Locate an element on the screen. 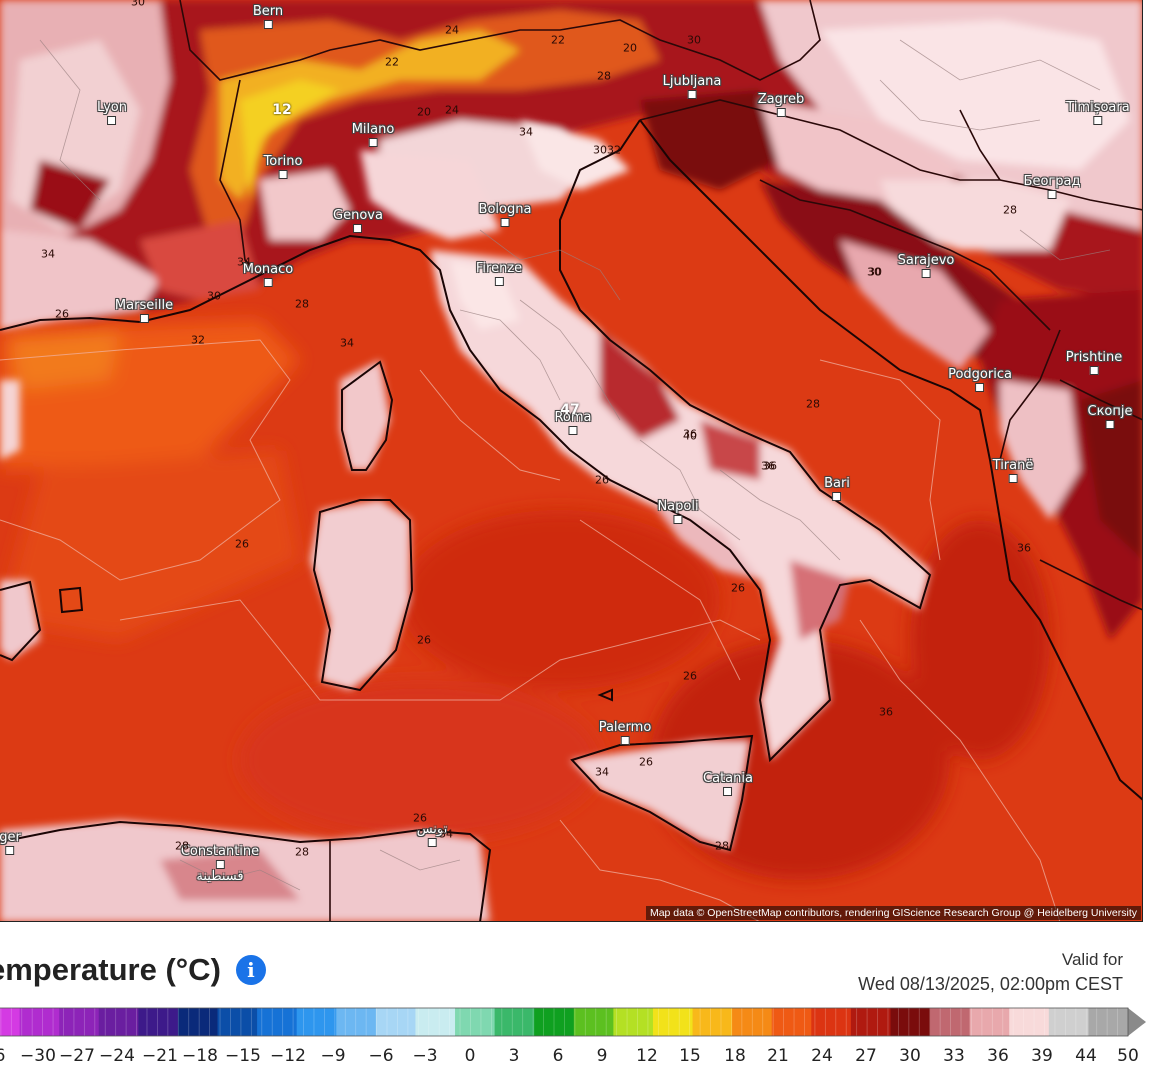  city-marker: Bari is located at coordinates (837, 488).